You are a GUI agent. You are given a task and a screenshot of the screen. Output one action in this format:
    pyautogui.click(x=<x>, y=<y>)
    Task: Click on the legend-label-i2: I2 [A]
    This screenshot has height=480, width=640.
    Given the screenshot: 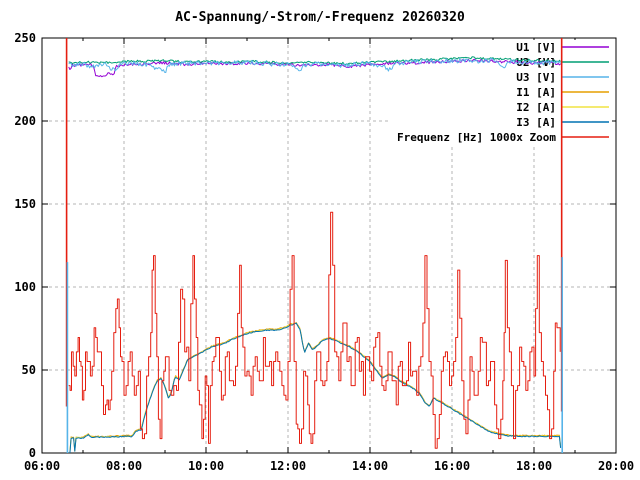 What is the action you would take?
    pyautogui.click(x=536, y=107)
    